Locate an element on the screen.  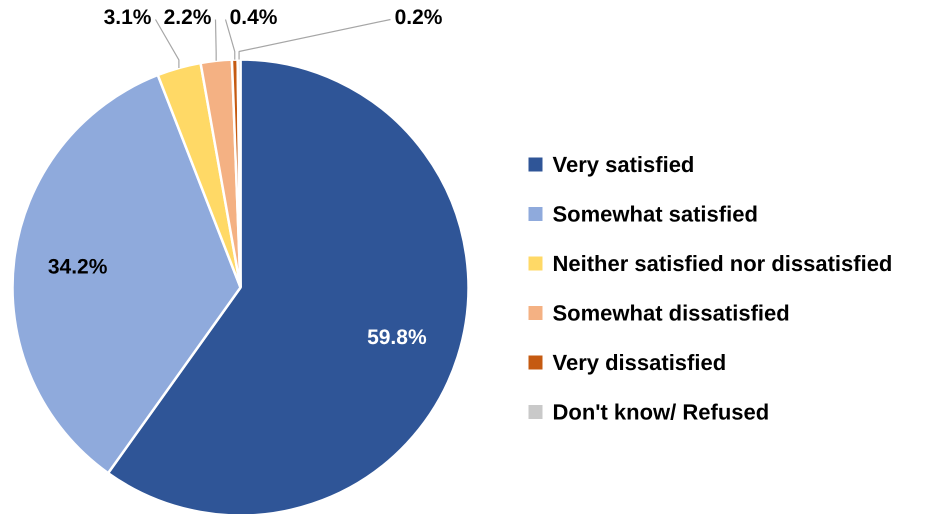
legend-label: Somewhat dissatisfied is located at coordinates (671, 313).